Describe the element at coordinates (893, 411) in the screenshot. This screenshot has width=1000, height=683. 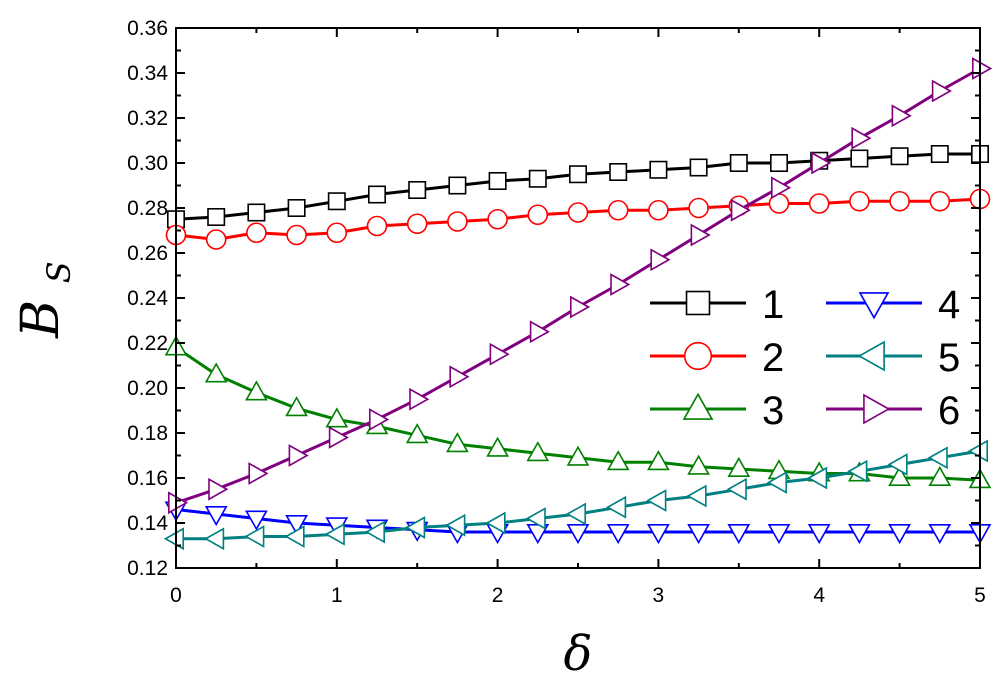
I see `legend-item-6: 6` at that location.